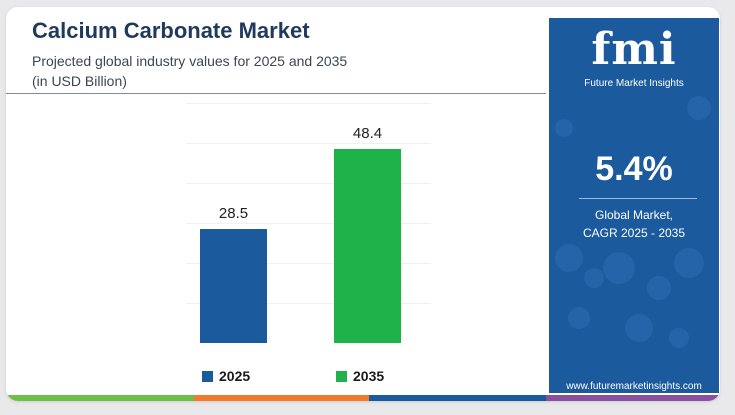  Describe the element at coordinates (367, 246) in the screenshot. I see `bar-2035` at that location.